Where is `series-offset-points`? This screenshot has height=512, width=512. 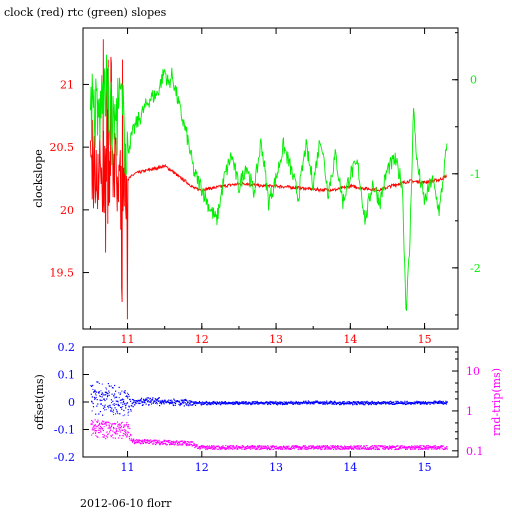
series-offset-points is located at coordinates (269, 399).